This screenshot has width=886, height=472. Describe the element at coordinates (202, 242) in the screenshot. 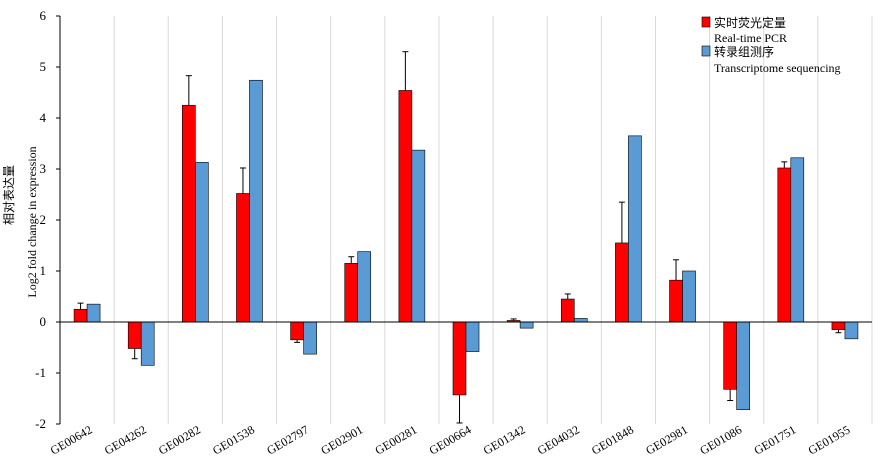

I see `bar-transcriptome-ge00282` at that location.